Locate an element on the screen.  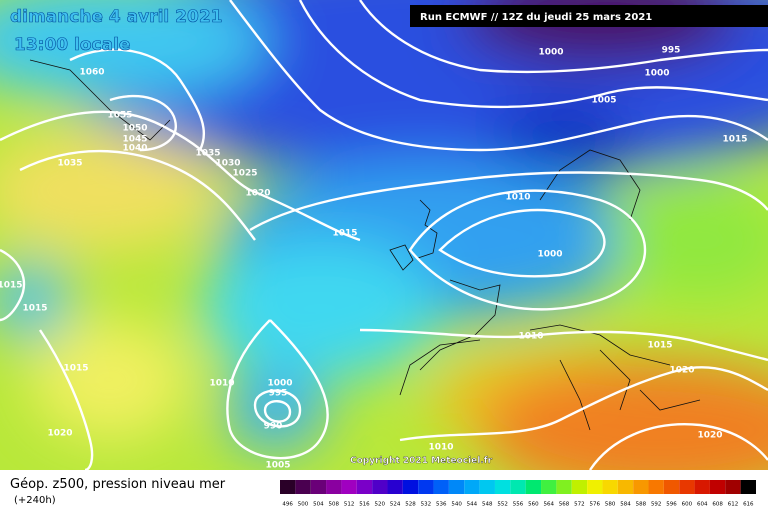
scale-label: 528 is located at coordinates (410, 505).